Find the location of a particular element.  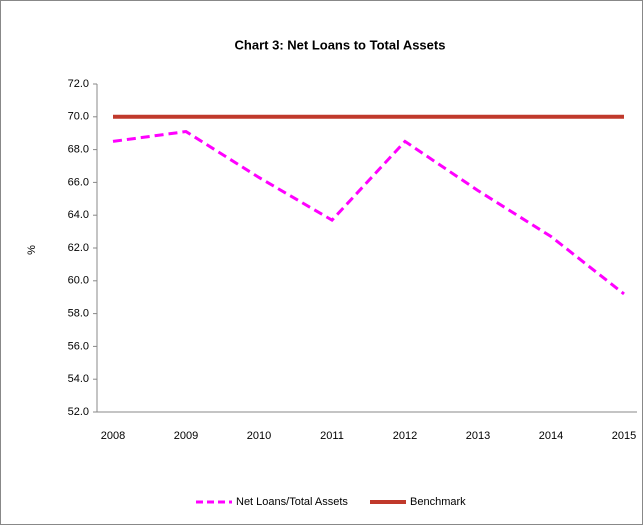

x-tick-label: 2010 is located at coordinates (259, 436).